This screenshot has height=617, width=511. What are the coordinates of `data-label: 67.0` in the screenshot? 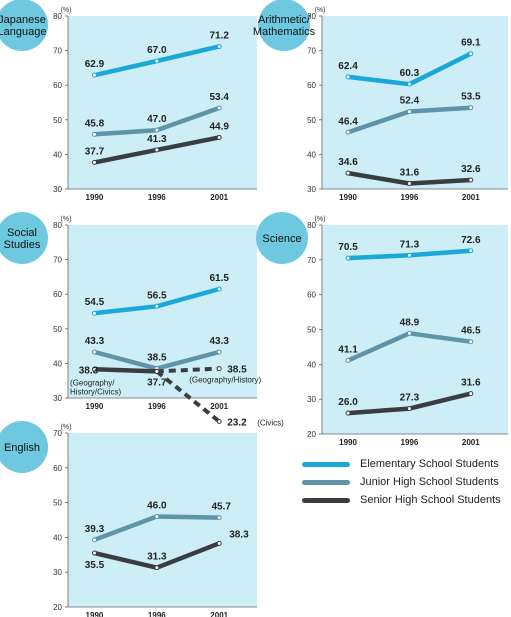 It's located at (157, 50).